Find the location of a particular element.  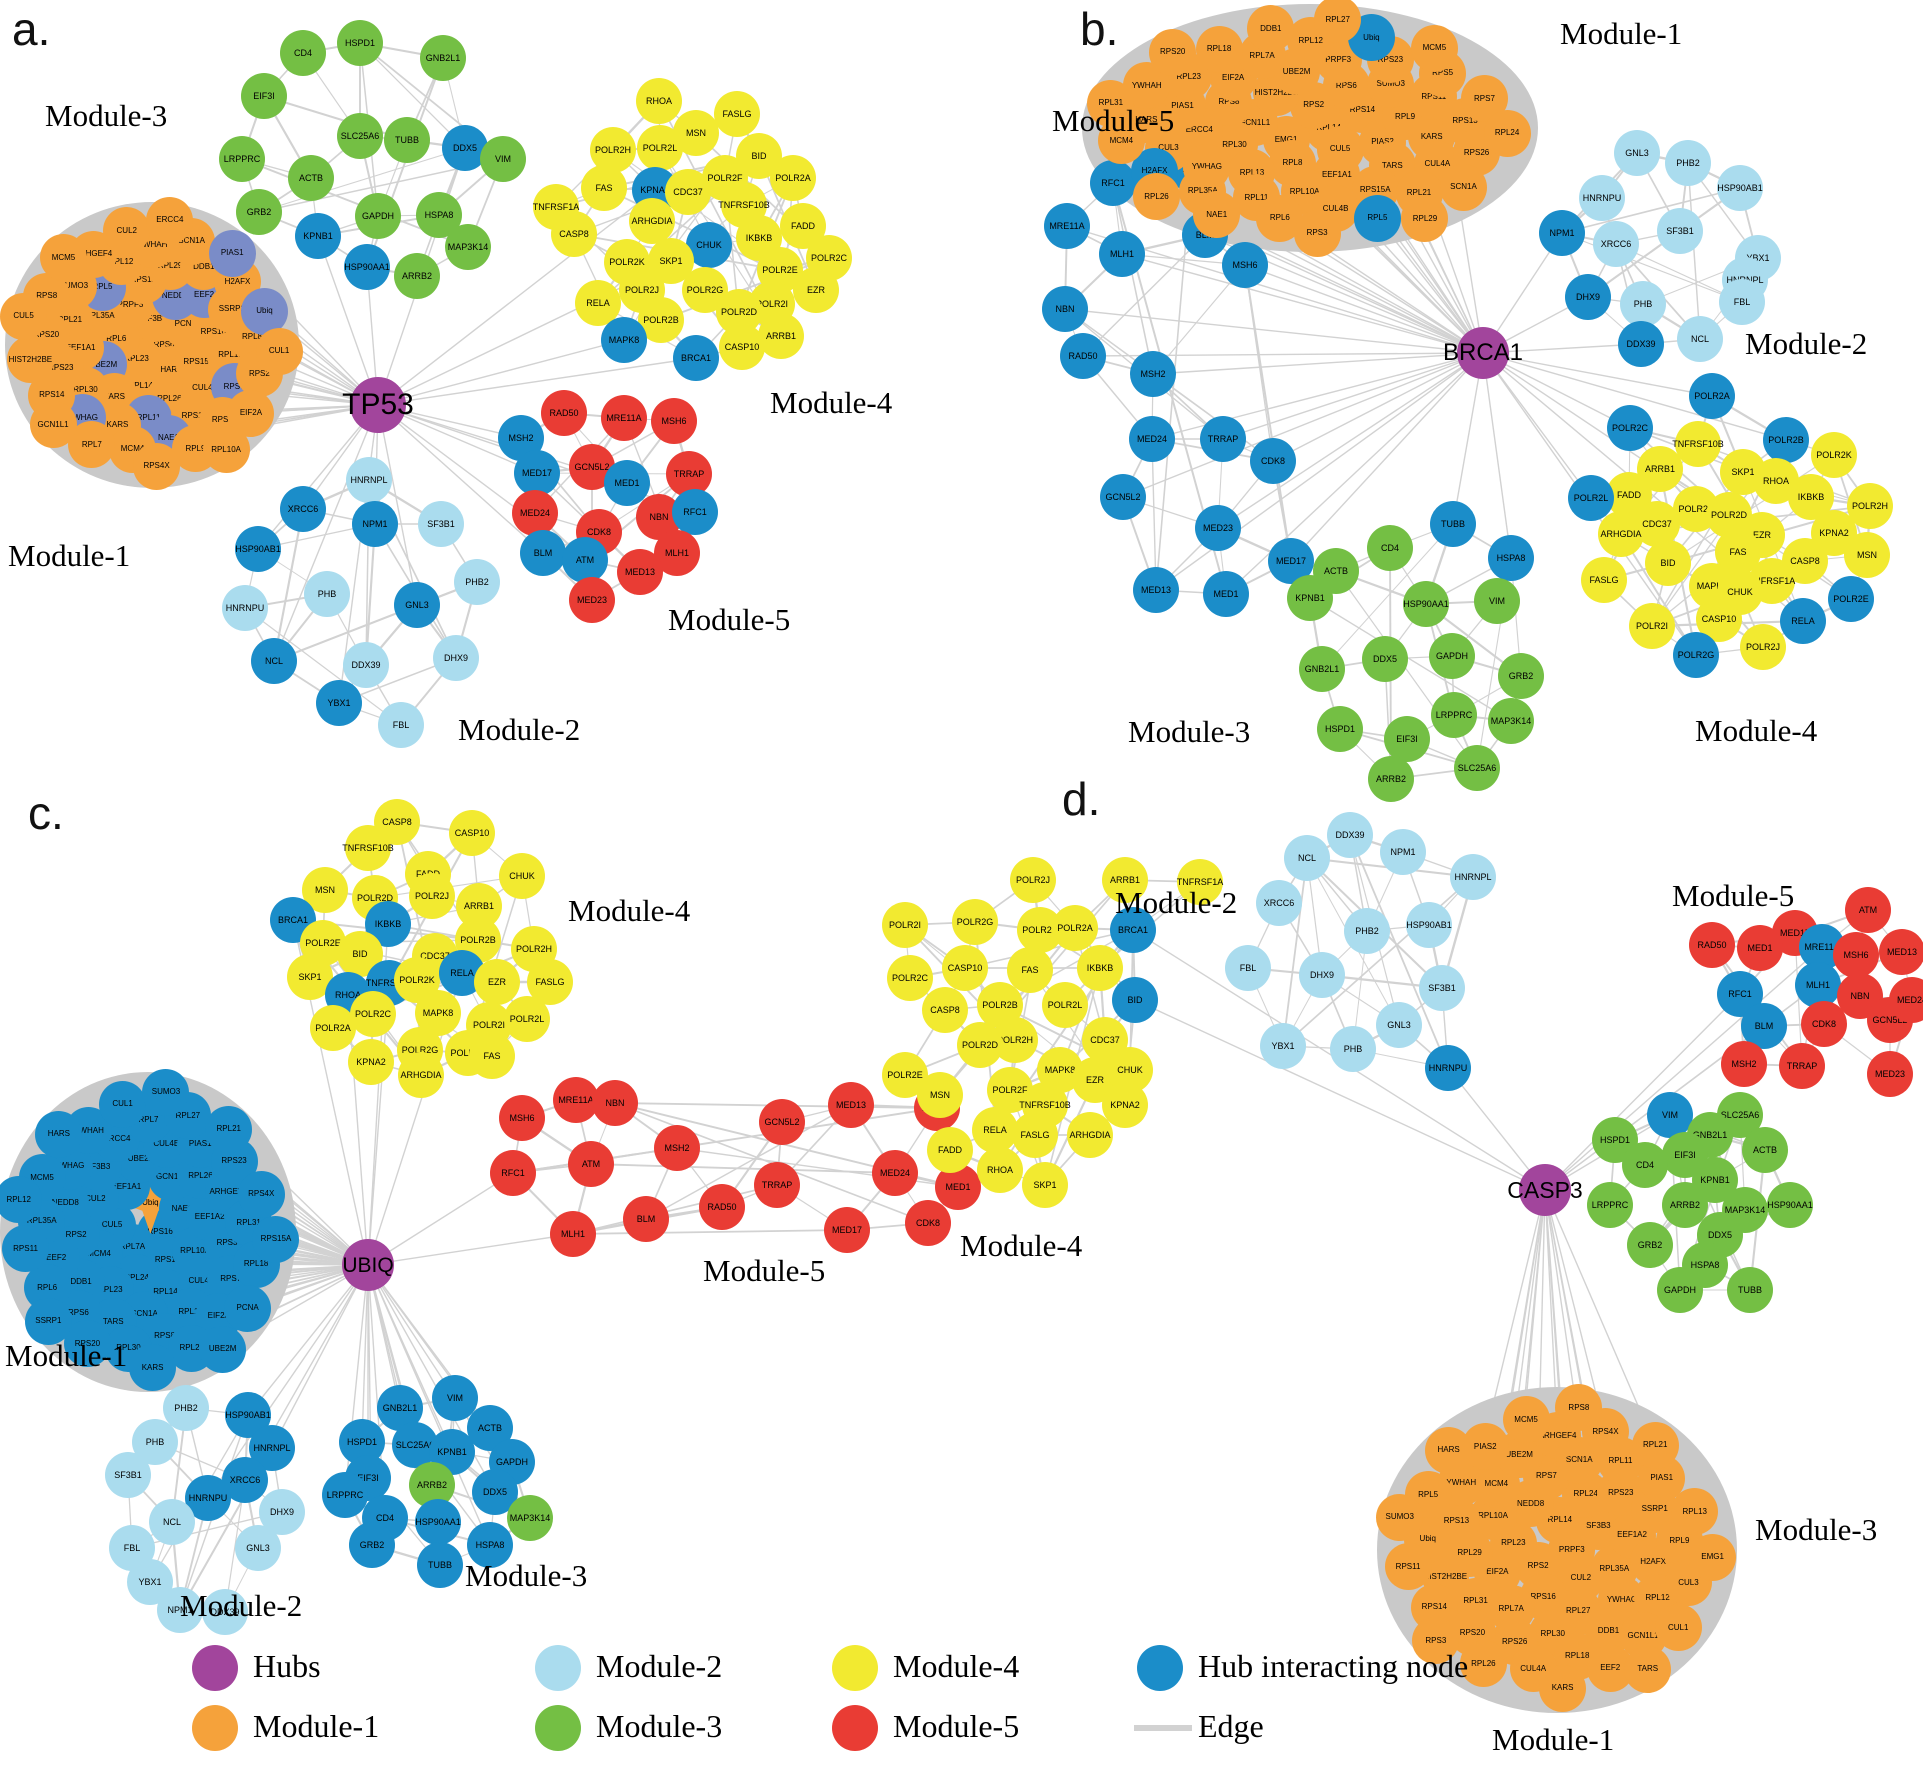

module-label-a-module-5: Module-5 is located at coordinates (729, 619).